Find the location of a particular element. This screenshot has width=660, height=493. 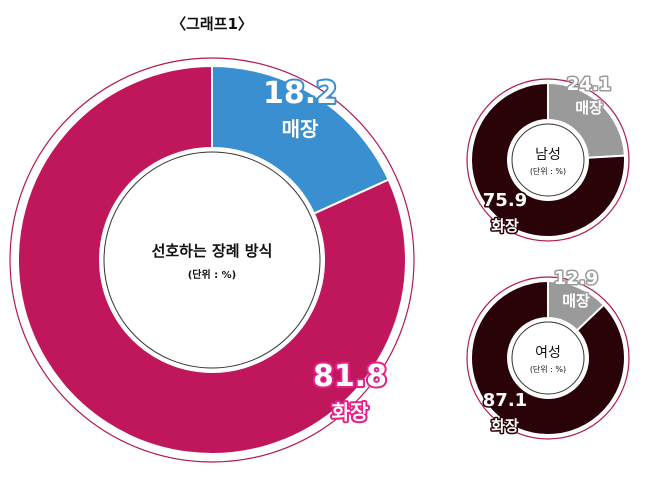

female-center-title: 여성 is located at coordinates (548, 353).